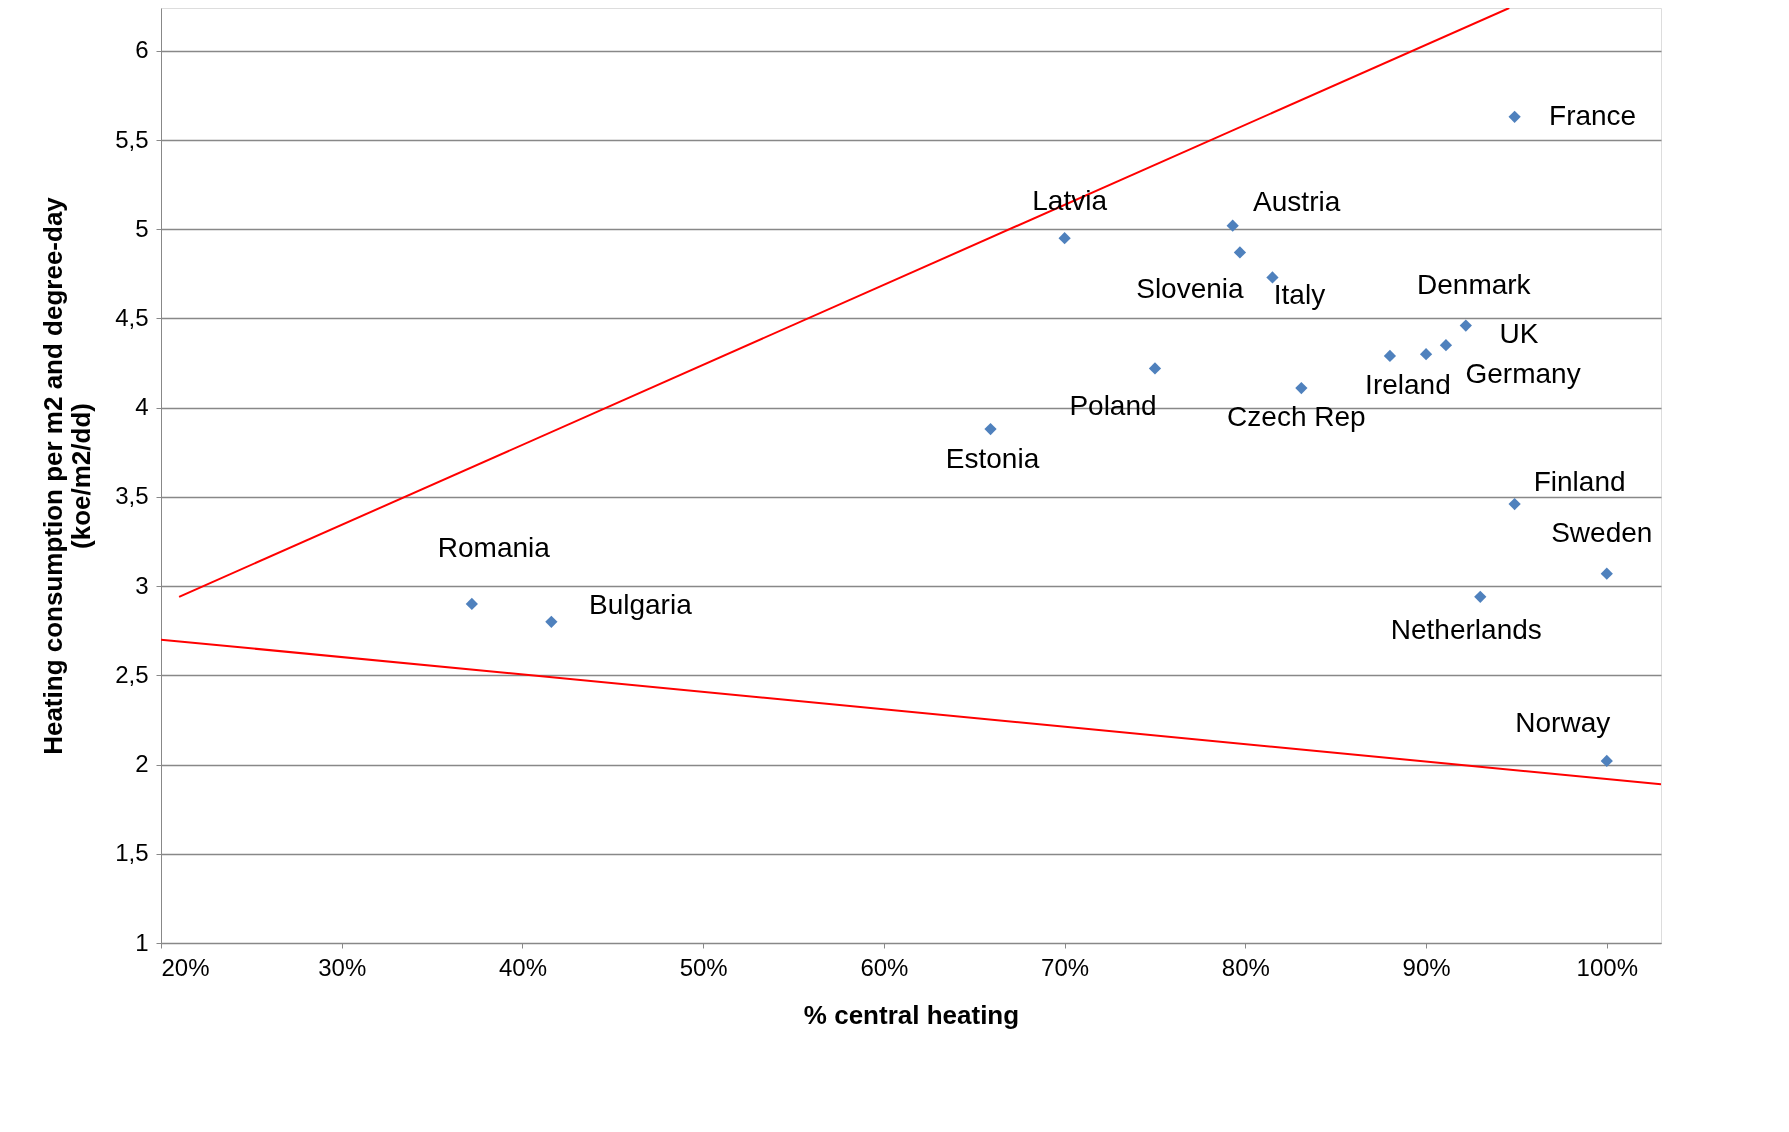 This screenshot has height=1132, width=1789. Describe the element at coordinates (1602, 532) in the screenshot. I see `annotation: Sweden` at that location.